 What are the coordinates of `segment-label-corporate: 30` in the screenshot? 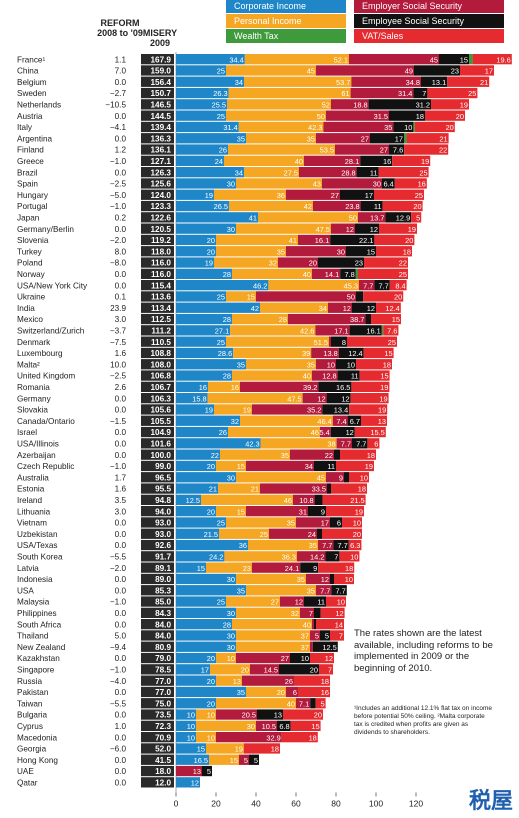 It's located at (231, 647).